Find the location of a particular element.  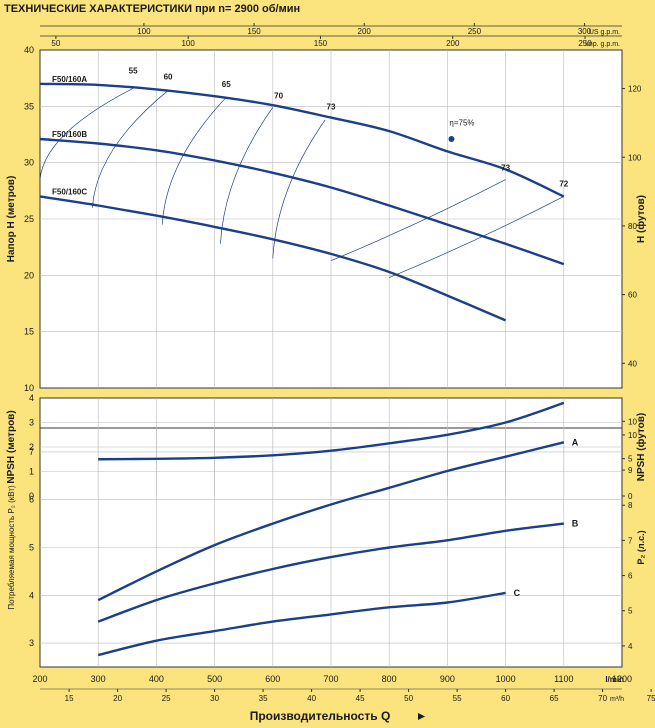

imp-gpm-tick-label: 200 is located at coordinates (453, 43).